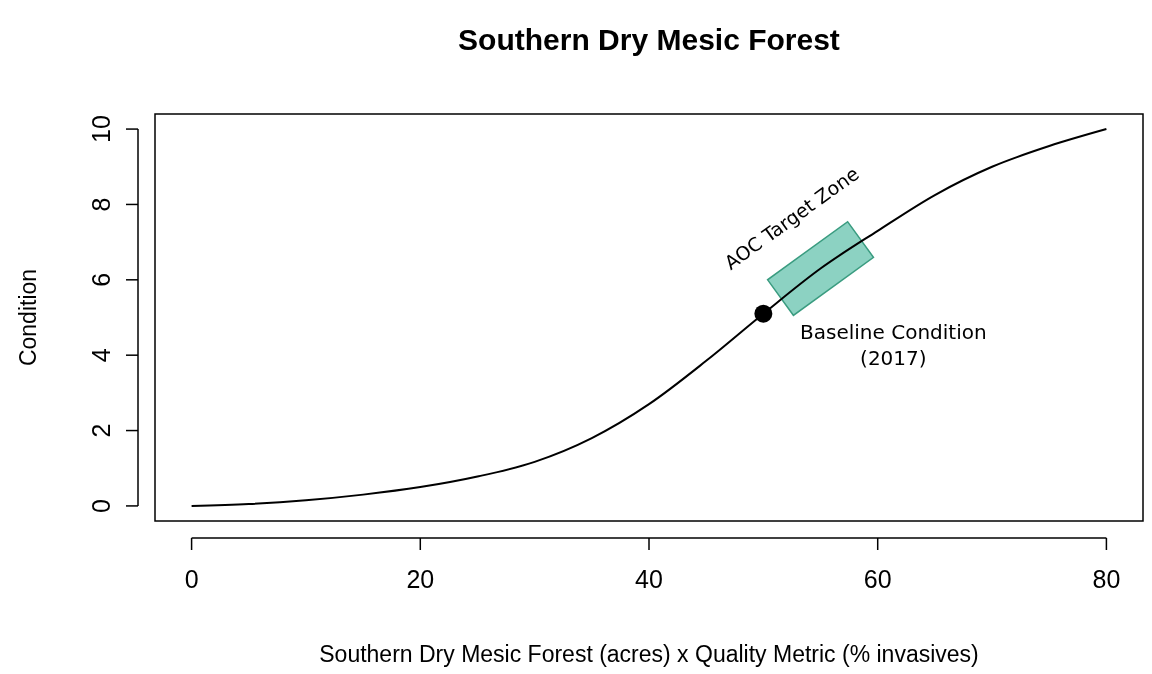  Describe the element at coordinates (101, 279) in the screenshot. I see `y-tick-label: 6` at that location.